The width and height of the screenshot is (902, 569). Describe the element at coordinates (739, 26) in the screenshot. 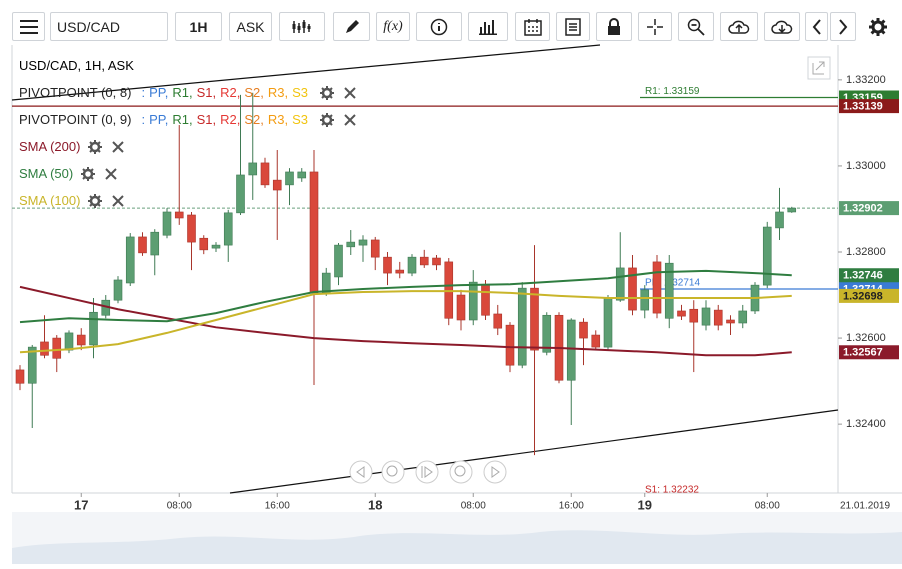

I see `upload-button` at that location.